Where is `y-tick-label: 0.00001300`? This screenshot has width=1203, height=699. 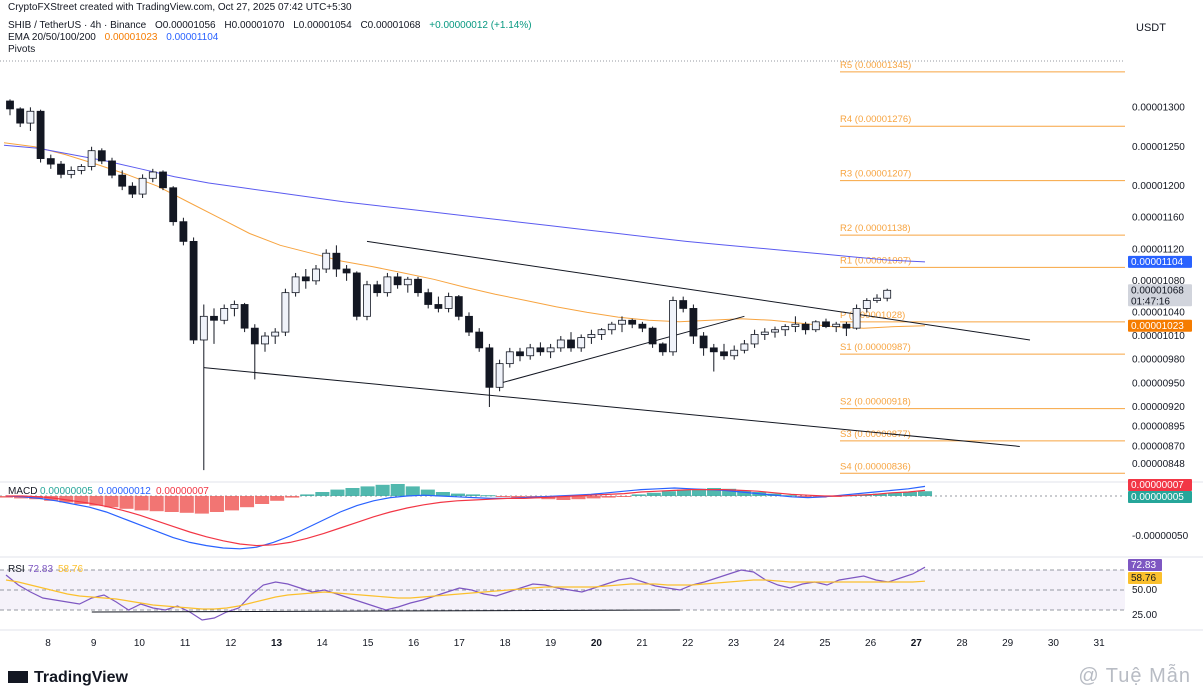
y-tick-label: 0.00001300 is located at coordinates (1158, 107).